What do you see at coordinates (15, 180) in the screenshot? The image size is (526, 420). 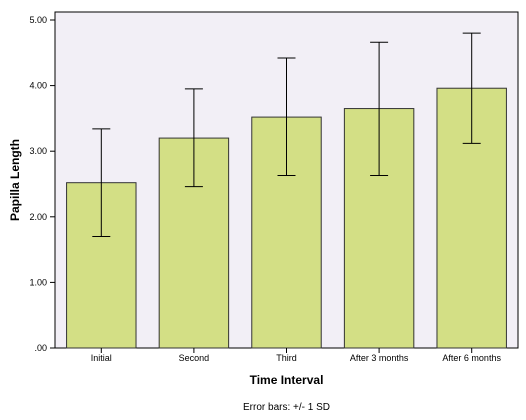 I see `y-axis-title: Papilla Length` at bounding box center [15, 180].